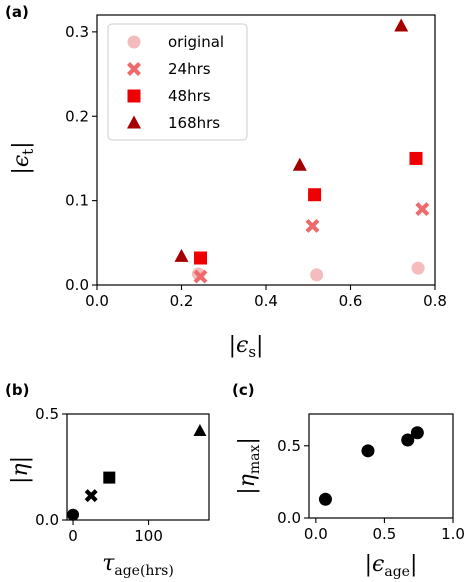 This screenshot has height=582, width=467. Describe the element at coordinates (247, 480) in the screenshot. I see `panel-c-ylabel-symbol: η` at that location.